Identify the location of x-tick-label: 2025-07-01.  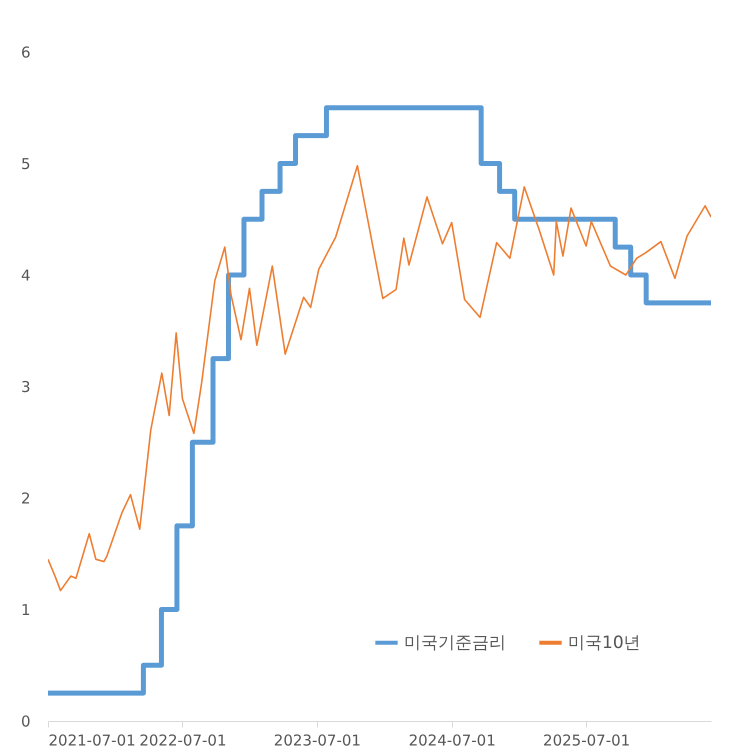
(586, 741).